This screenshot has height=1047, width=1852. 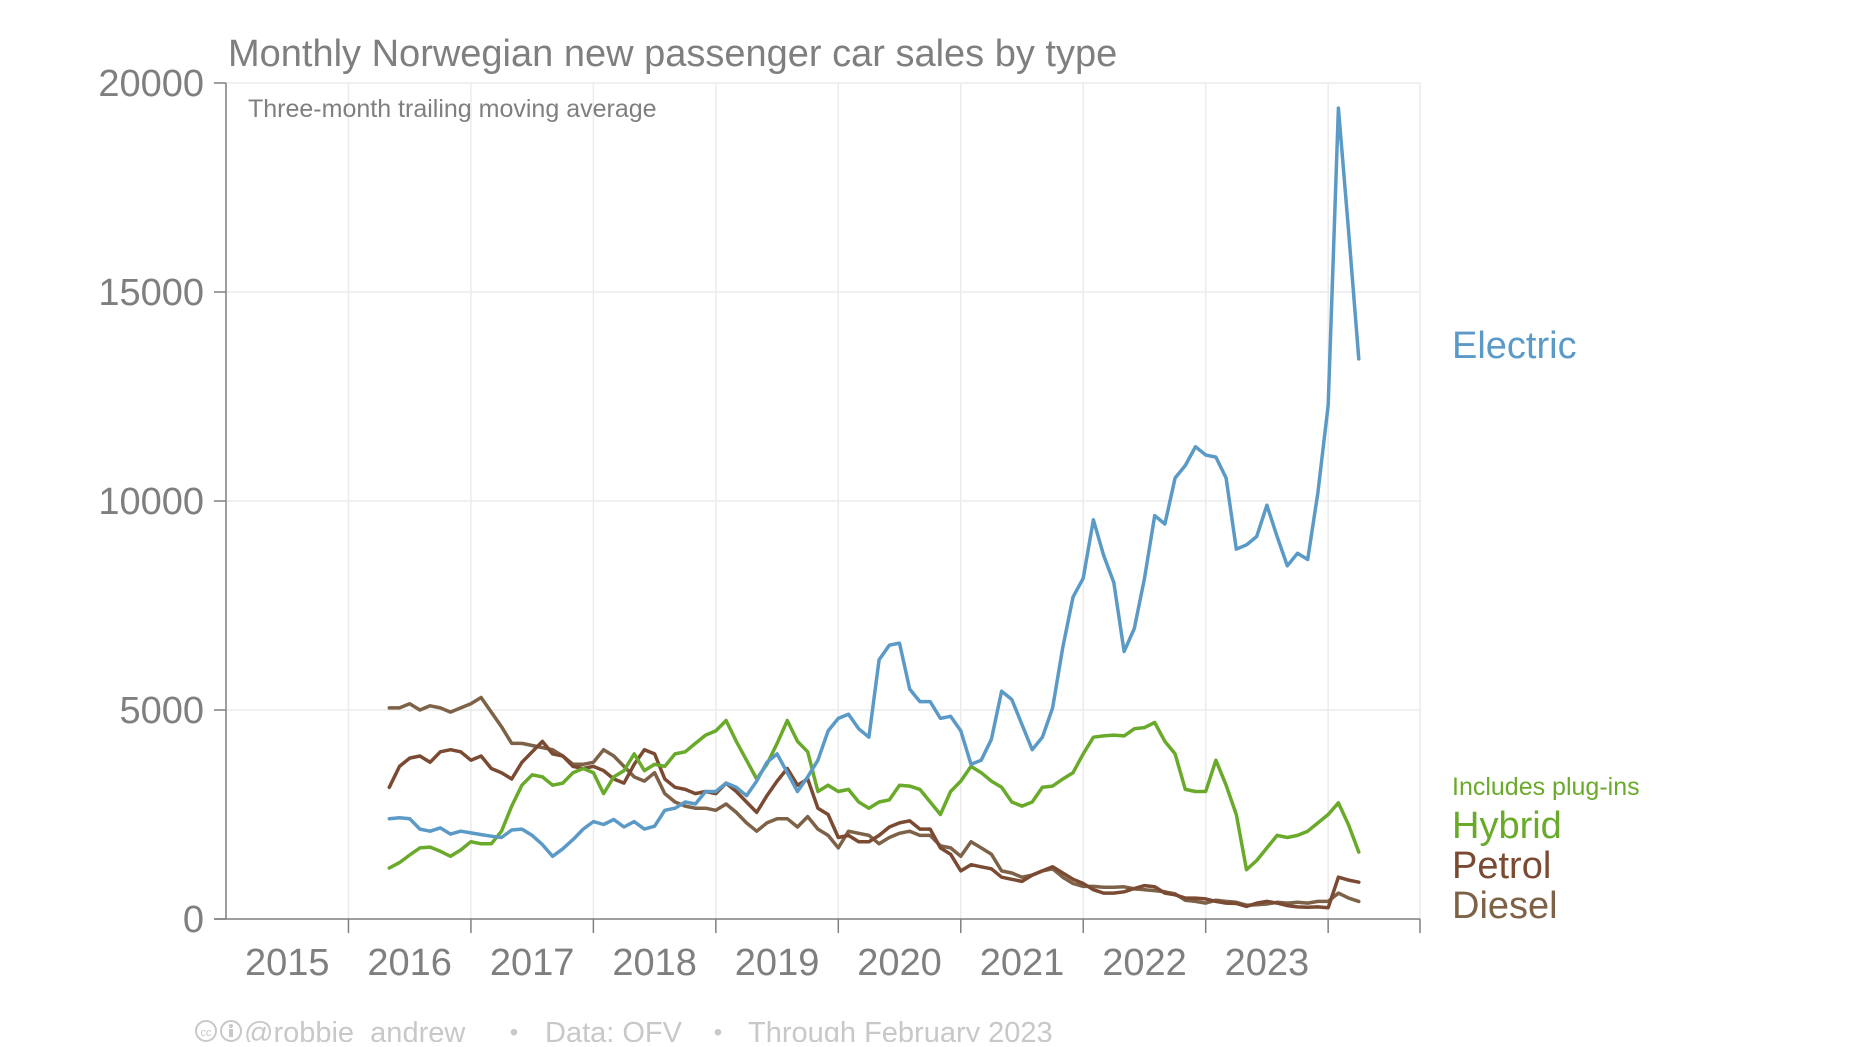 I want to click on y-tick-label: 10000, so click(x=151, y=502).